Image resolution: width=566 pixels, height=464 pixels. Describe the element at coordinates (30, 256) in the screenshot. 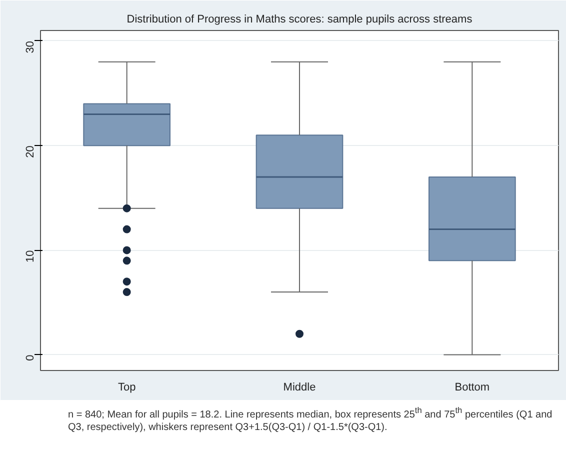

I see `y-tick-label: 10` at that location.